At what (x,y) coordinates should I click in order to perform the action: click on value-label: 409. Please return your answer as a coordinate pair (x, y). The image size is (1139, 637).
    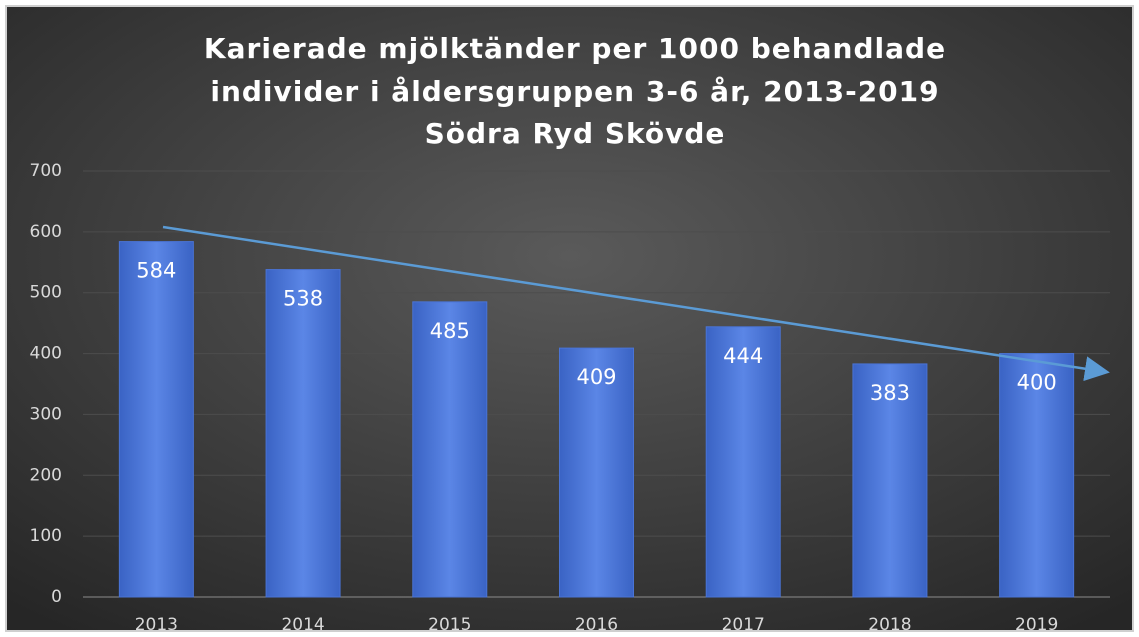
    Looking at the image, I should click on (596, 377).